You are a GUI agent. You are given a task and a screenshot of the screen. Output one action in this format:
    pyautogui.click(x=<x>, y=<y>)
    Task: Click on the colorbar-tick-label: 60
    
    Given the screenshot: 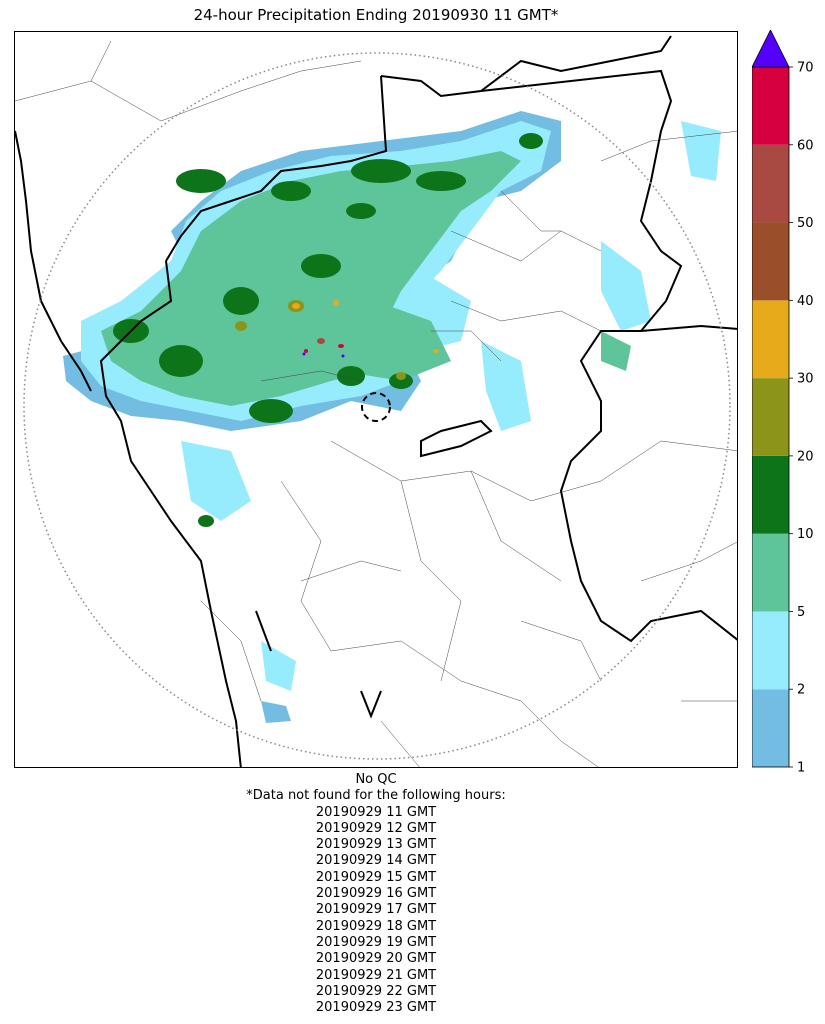 What is the action you would take?
    pyautogui.click(x=805, y=145)
    